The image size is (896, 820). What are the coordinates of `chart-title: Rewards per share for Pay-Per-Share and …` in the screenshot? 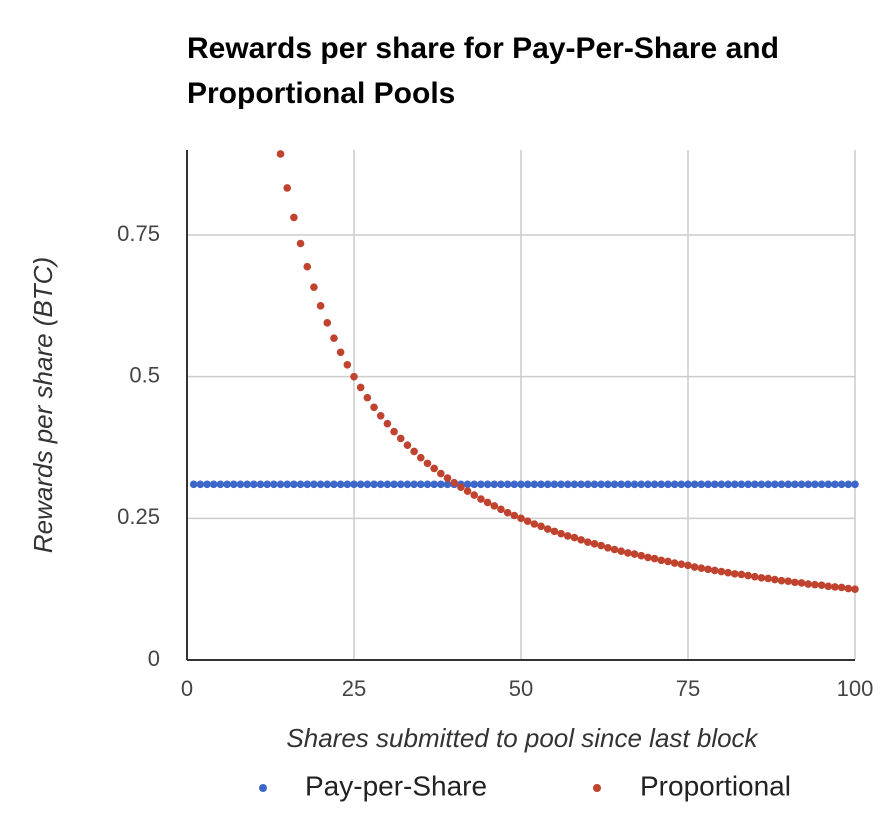 It's located at (483, 71).